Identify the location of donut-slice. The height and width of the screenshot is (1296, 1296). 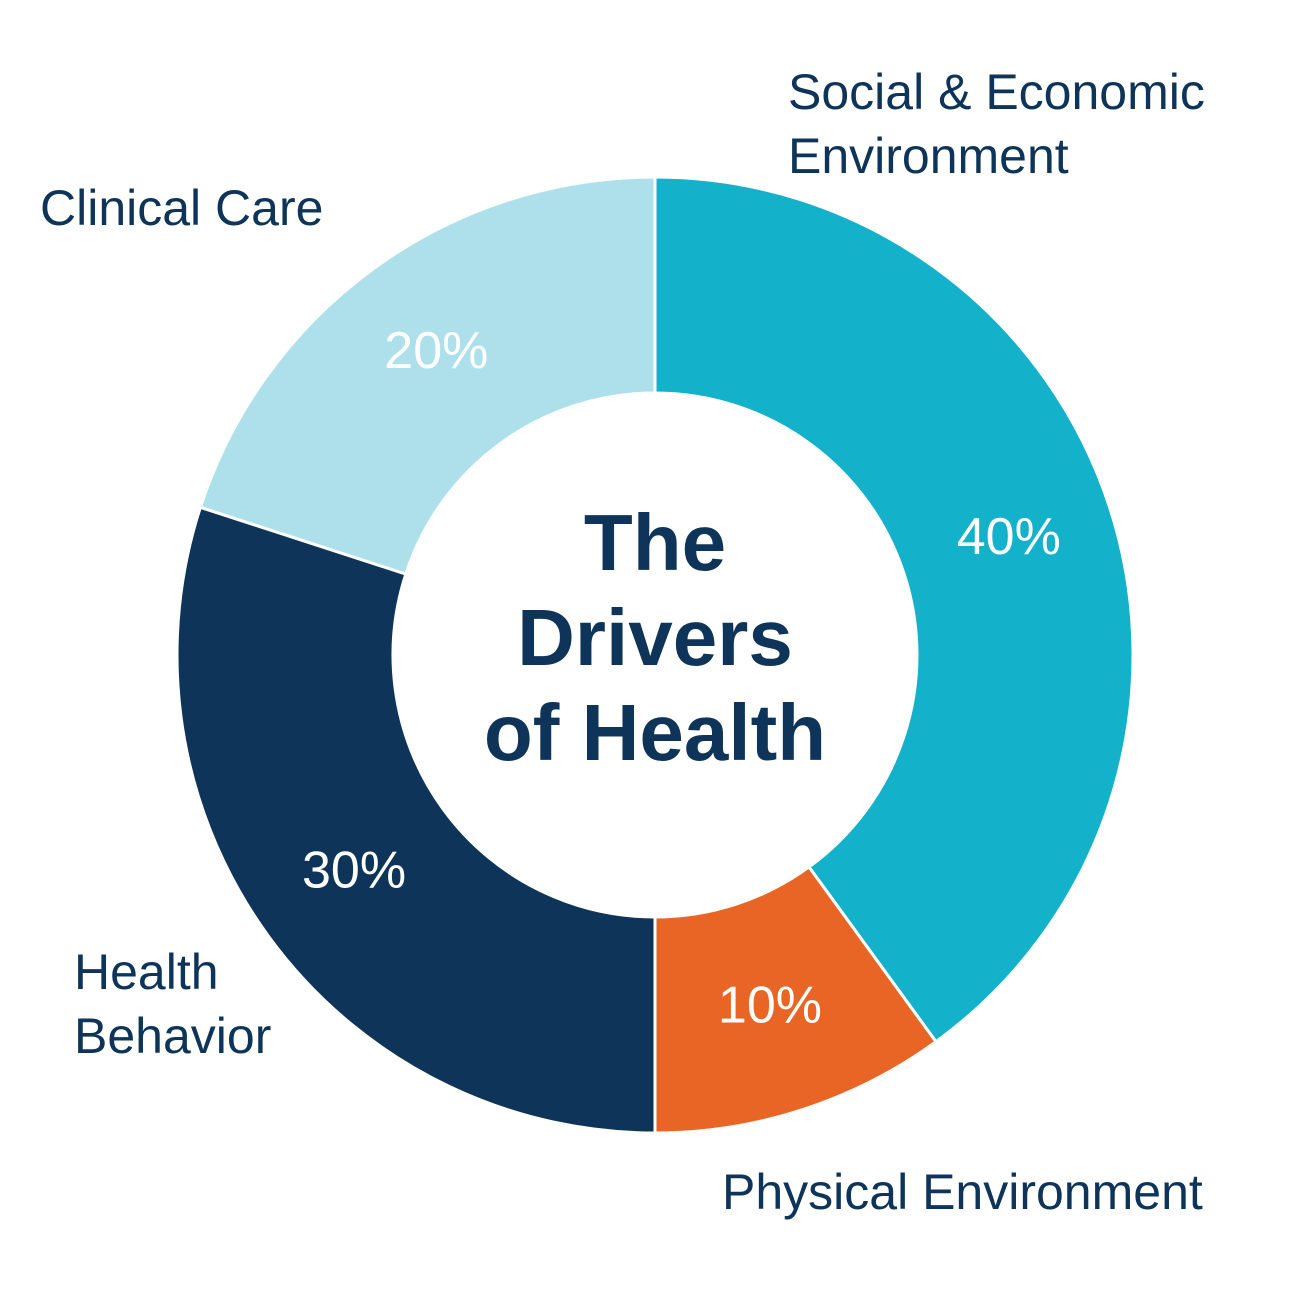
(427, 375).